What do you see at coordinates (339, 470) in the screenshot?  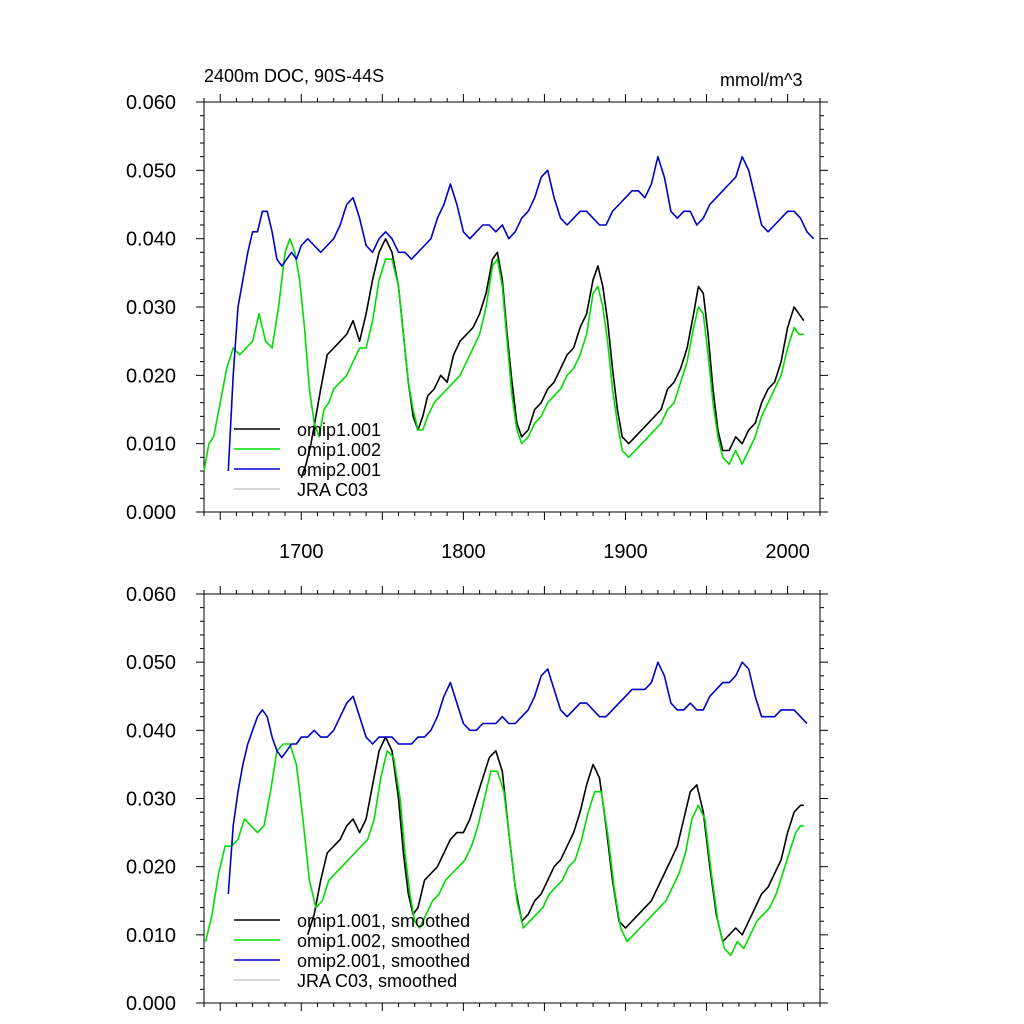 I see `legend-label: omip2.001` at bounding box center [339, 470].